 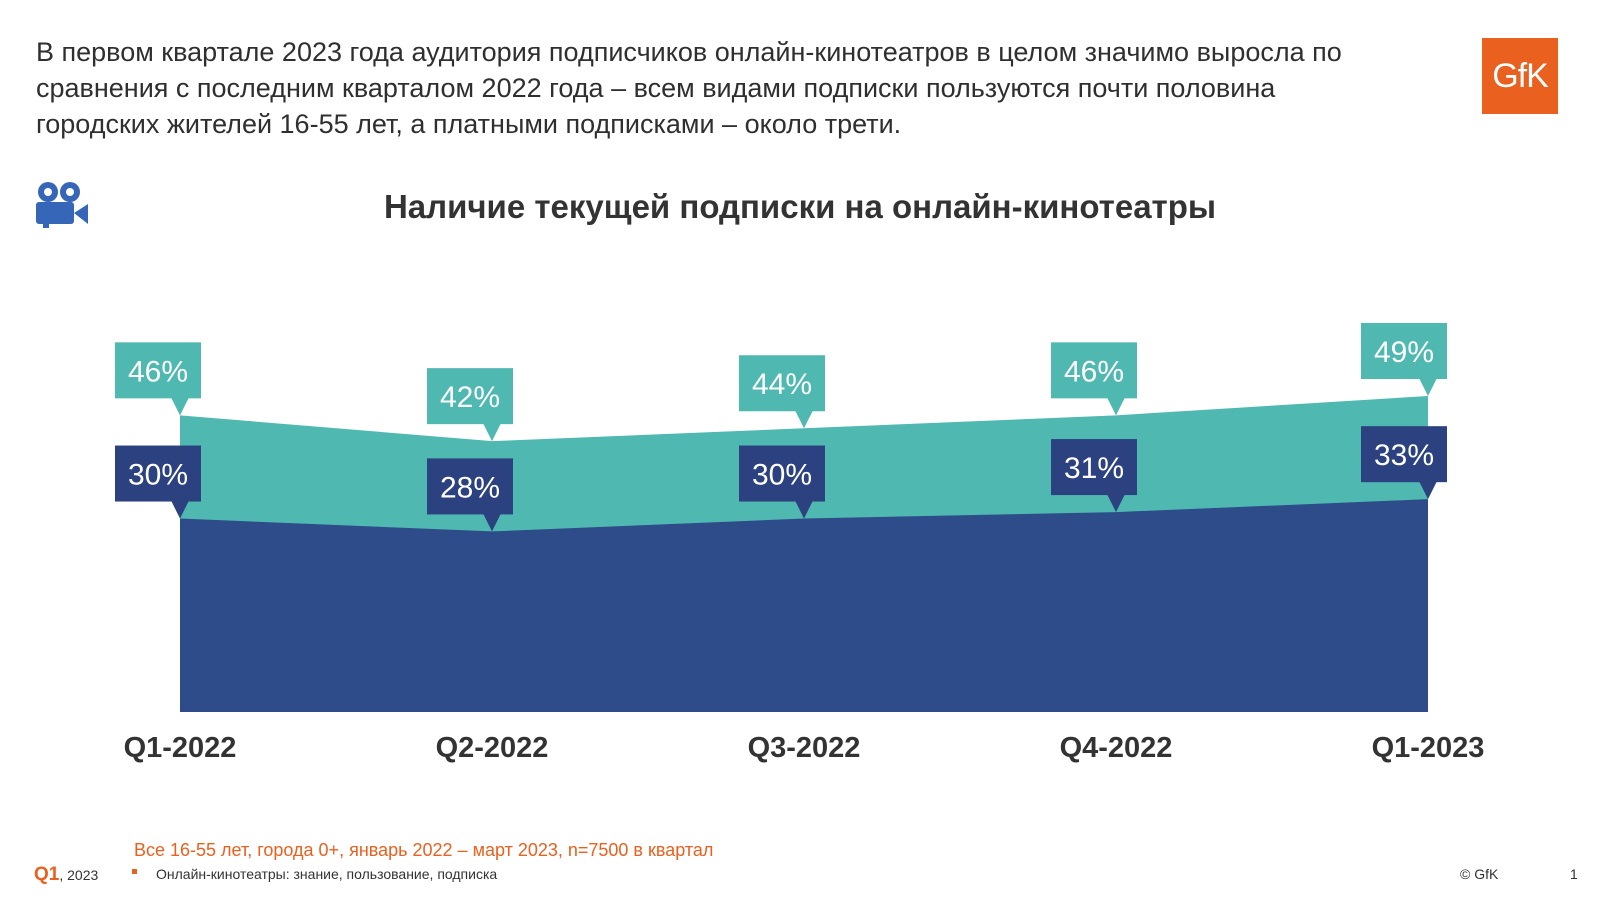 I want to click on data-label: 42%, so click(x=470, y=397).